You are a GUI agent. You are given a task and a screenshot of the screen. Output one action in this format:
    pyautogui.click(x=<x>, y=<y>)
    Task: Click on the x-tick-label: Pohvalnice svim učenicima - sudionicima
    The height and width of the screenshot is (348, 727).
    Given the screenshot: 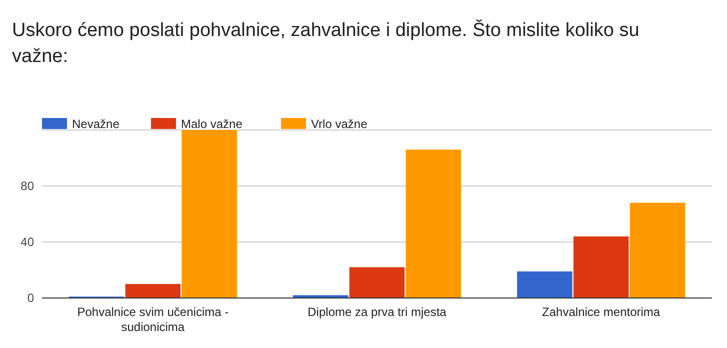 What is the action you would take?
    pyautogui.click(x=153, y=319)
    